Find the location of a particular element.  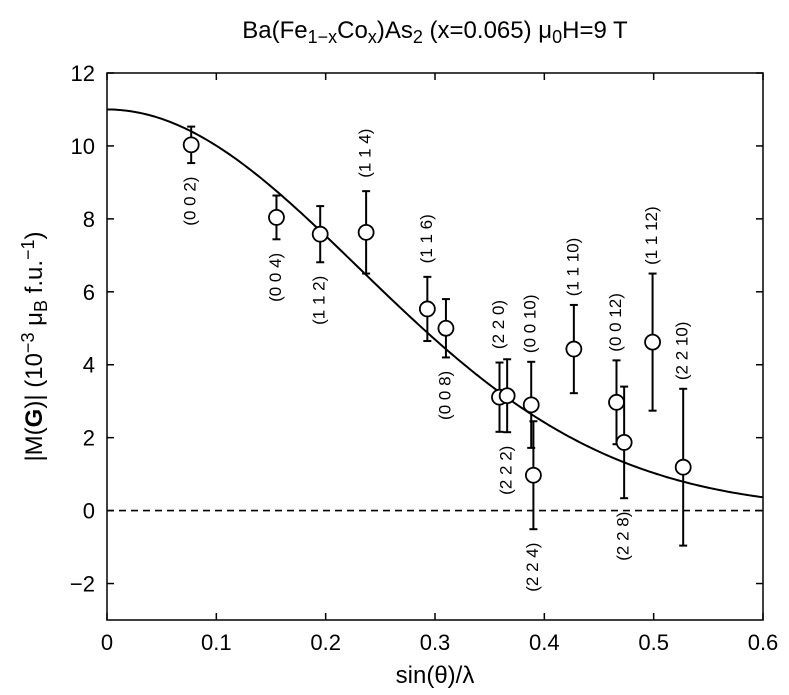

reflection-label: (2 2 2) is located at coordinates (506, 470).